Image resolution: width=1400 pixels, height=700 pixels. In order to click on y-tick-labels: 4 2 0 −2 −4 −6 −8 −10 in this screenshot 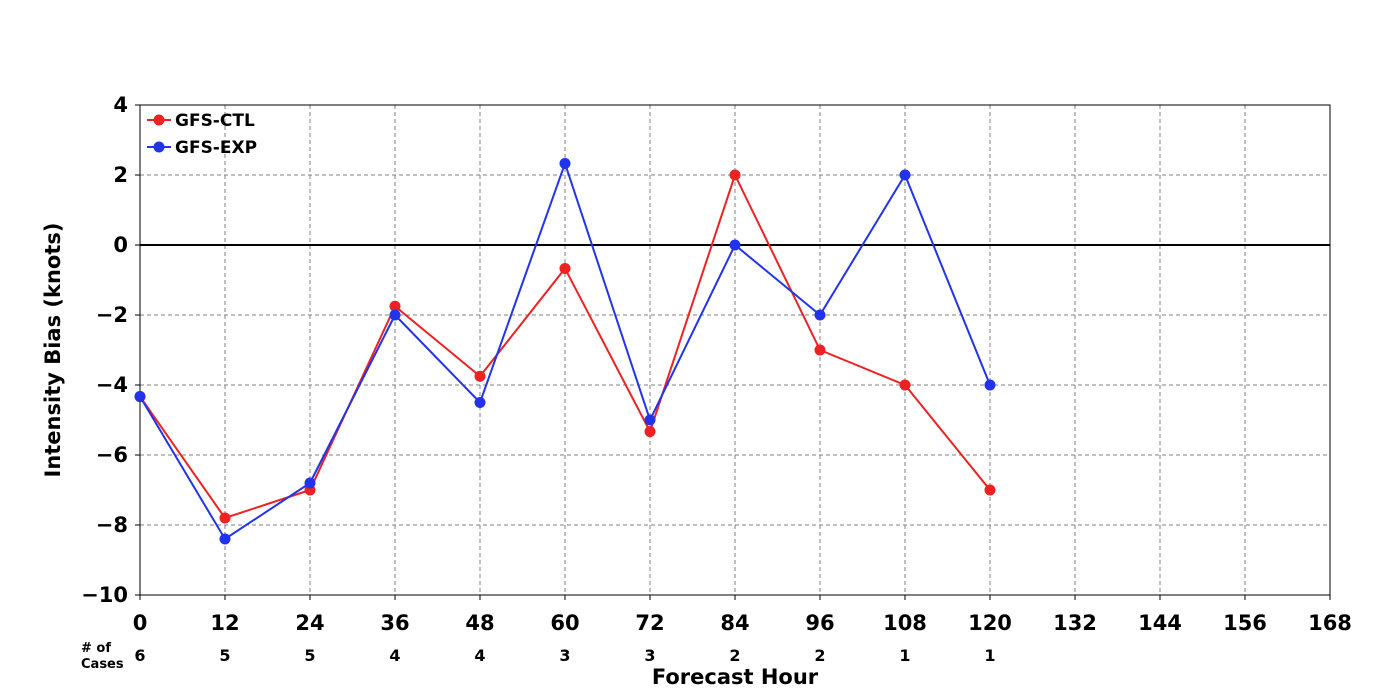, I will do `click(110, 350)`.